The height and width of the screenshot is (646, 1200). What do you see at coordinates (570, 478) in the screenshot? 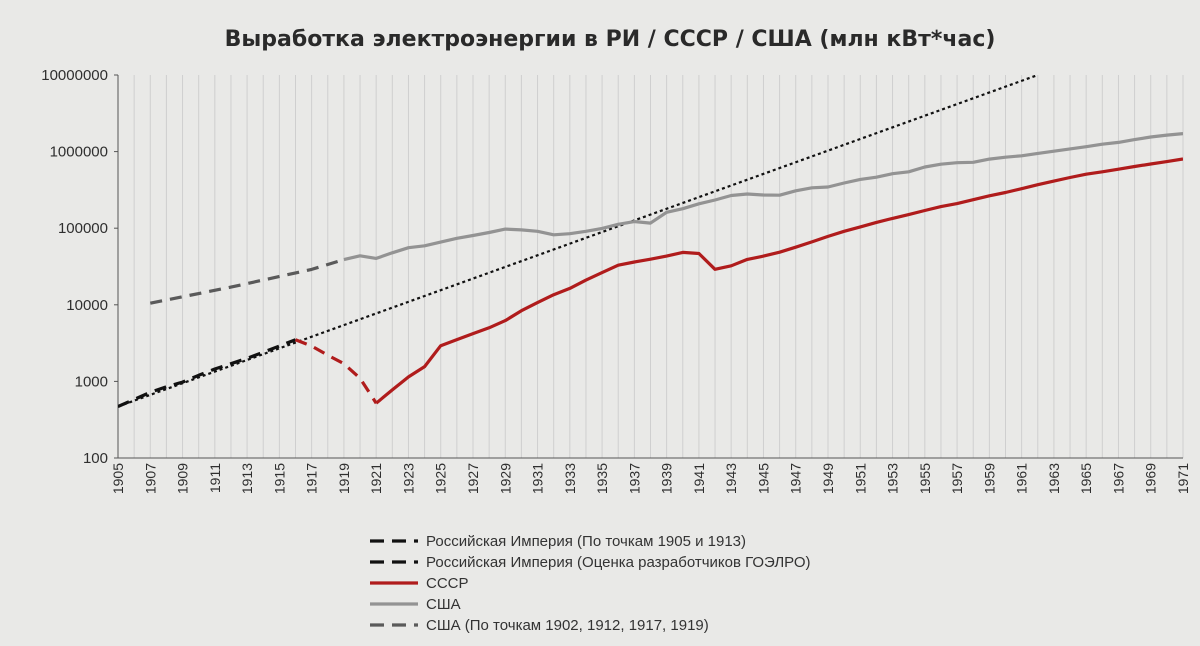
I see `x-tick-label: 1933` at bounding box center [570, 478].